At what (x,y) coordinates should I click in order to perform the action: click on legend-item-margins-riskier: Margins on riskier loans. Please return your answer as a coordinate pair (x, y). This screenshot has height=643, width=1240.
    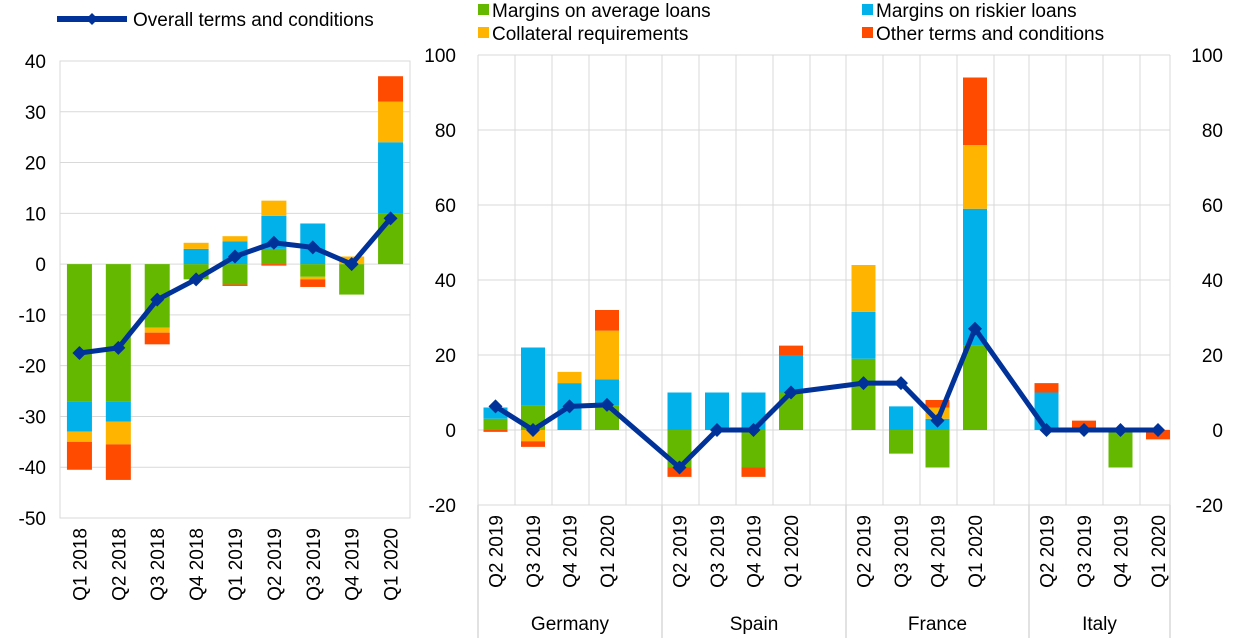
    Looking at the image, I should click on (969, 11).